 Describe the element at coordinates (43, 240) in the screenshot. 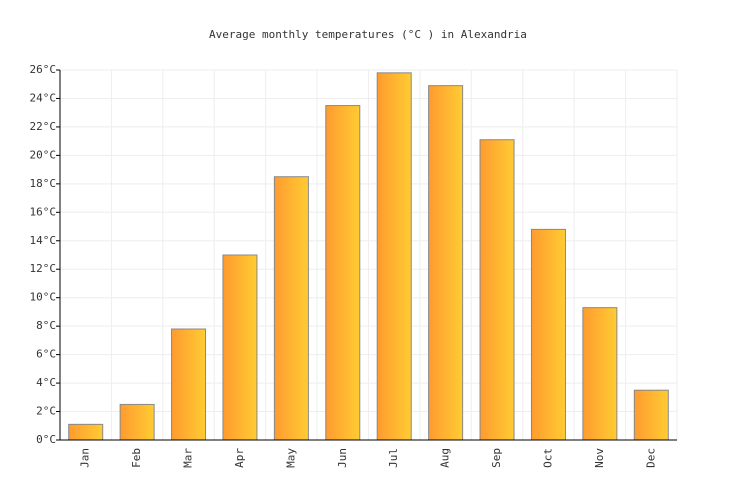

I see `y-tick-label: 14°C` at that location.